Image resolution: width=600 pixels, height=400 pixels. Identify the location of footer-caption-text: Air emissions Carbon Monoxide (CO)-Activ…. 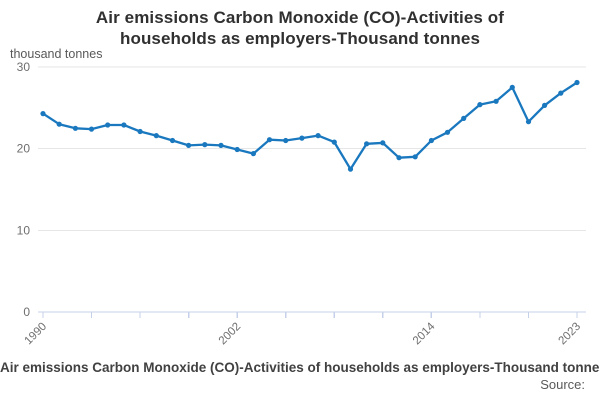
(300, 367).